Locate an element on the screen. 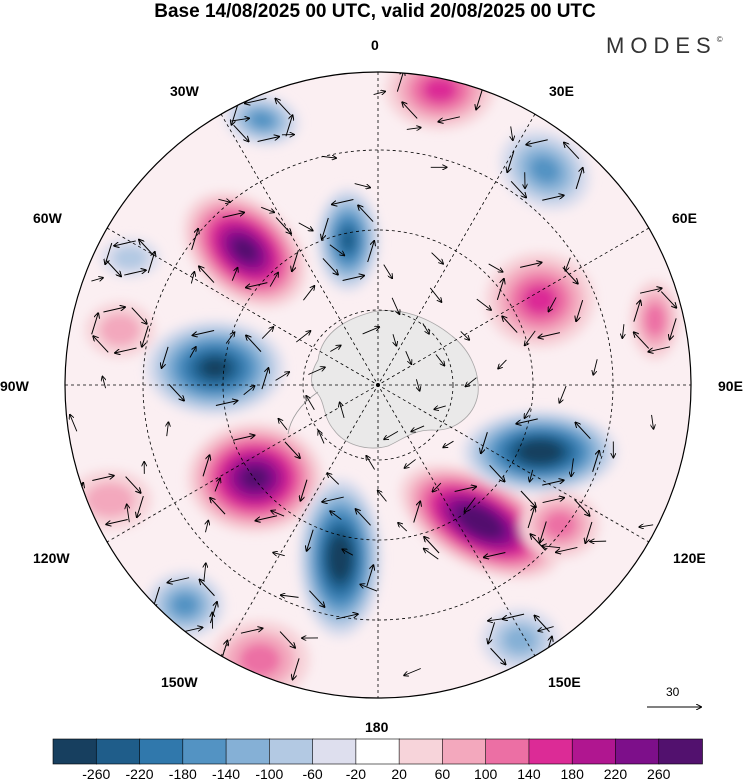  colorbar-tick-label: 180 is located at coordinates (572, 774).